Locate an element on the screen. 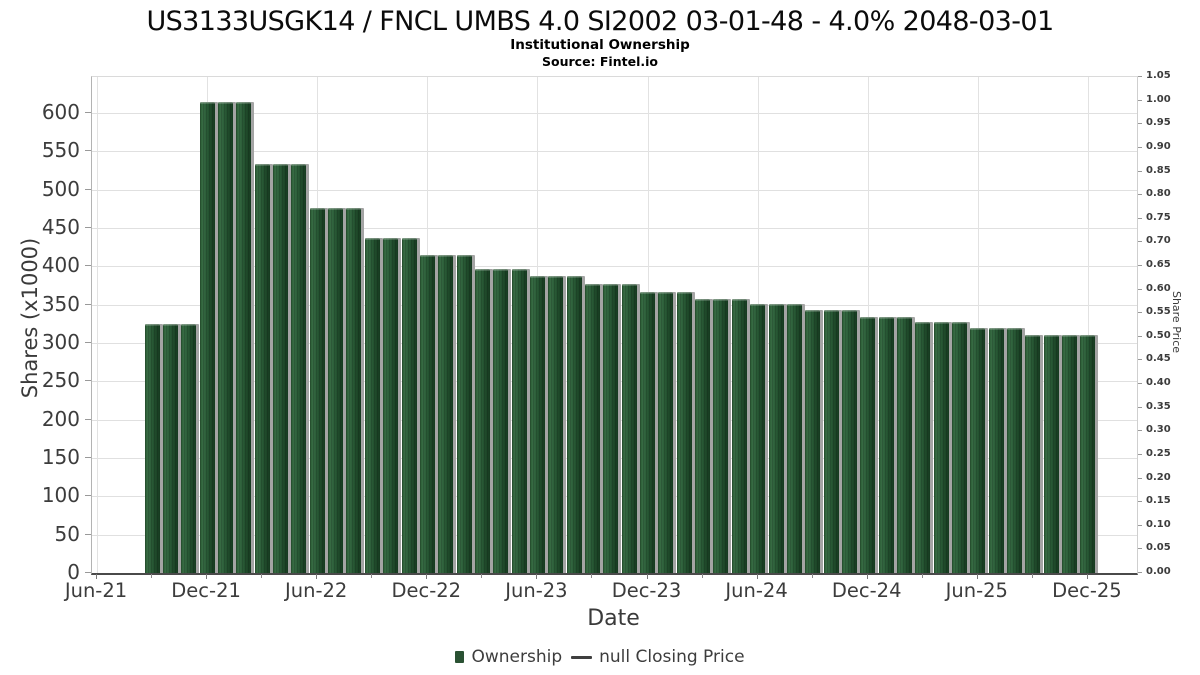  y-right-tick-1.00 is located at coordinates (1140, 100).